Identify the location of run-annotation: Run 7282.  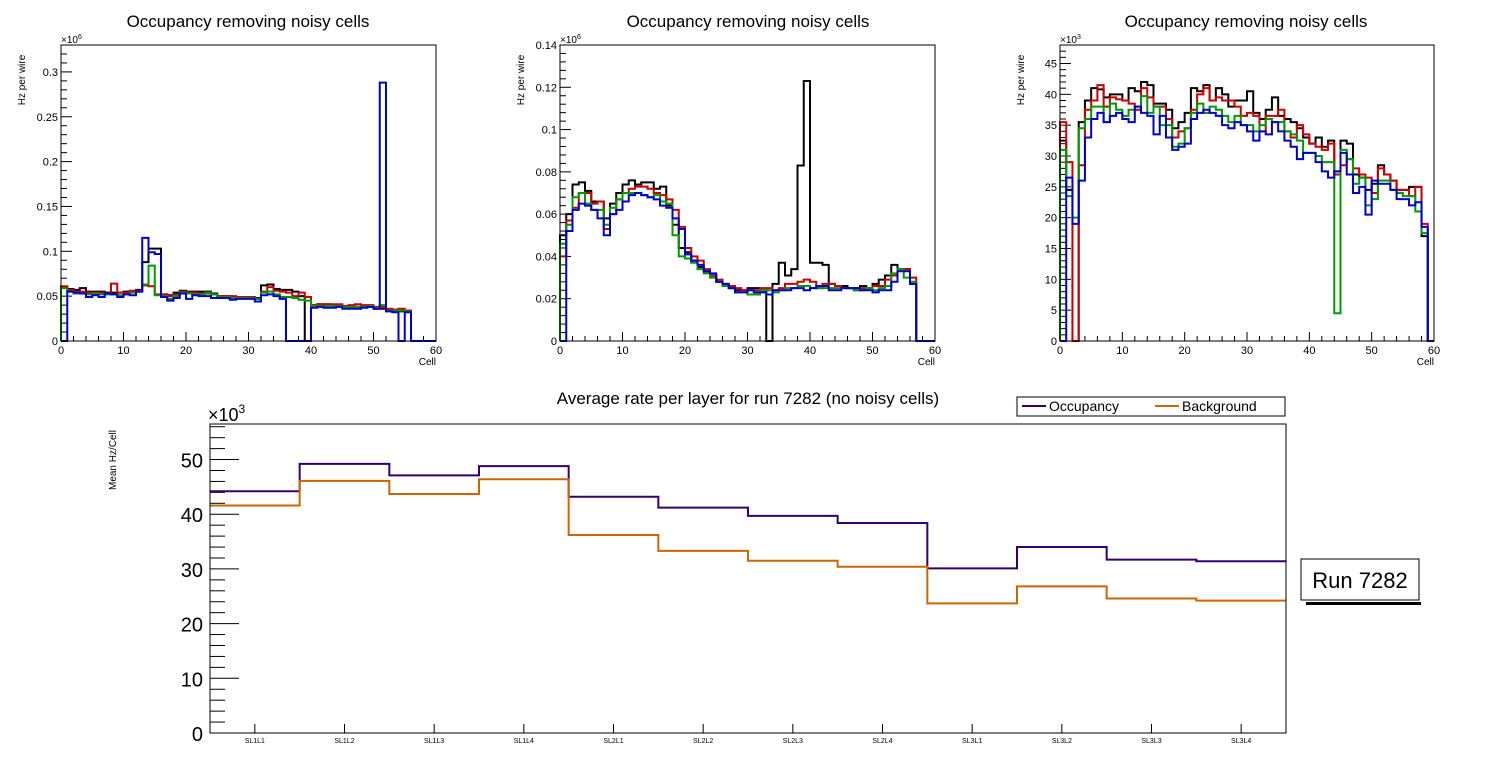
(1360, 581).